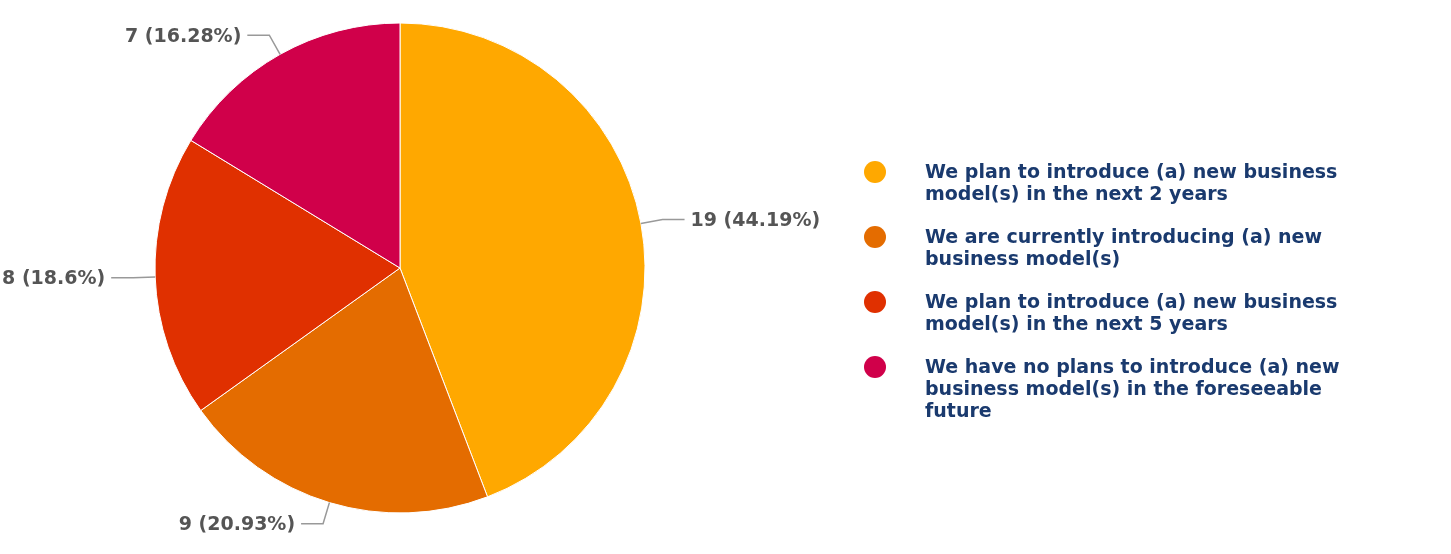 The height and width of the screenshot is (554, 1451). I want to click on legend-label: We plan to introduce (a) new business model(s) in the next 2 years, so click(1131, 182).